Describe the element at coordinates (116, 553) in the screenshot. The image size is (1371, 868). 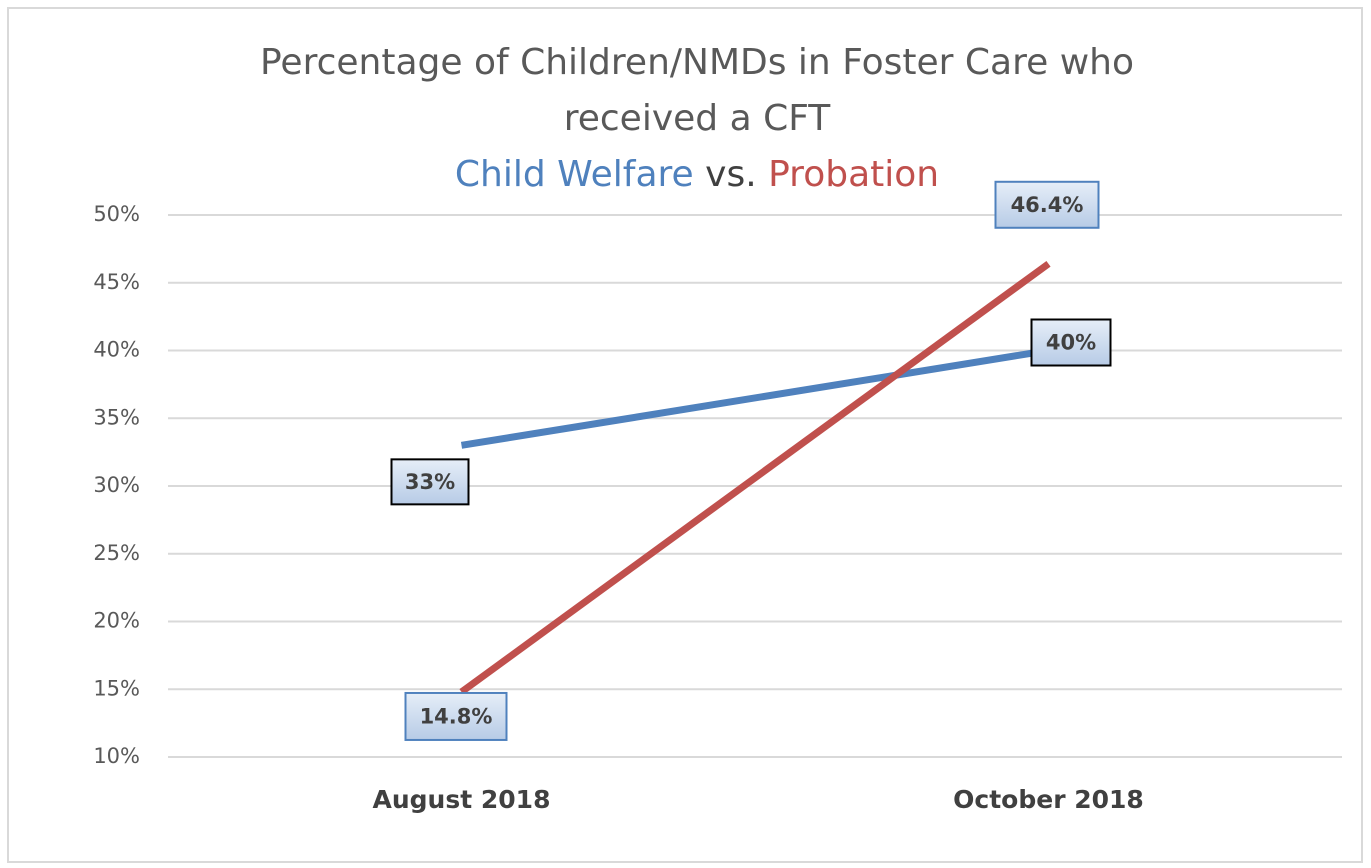
I see `y-tick-label: 25%` at that location.